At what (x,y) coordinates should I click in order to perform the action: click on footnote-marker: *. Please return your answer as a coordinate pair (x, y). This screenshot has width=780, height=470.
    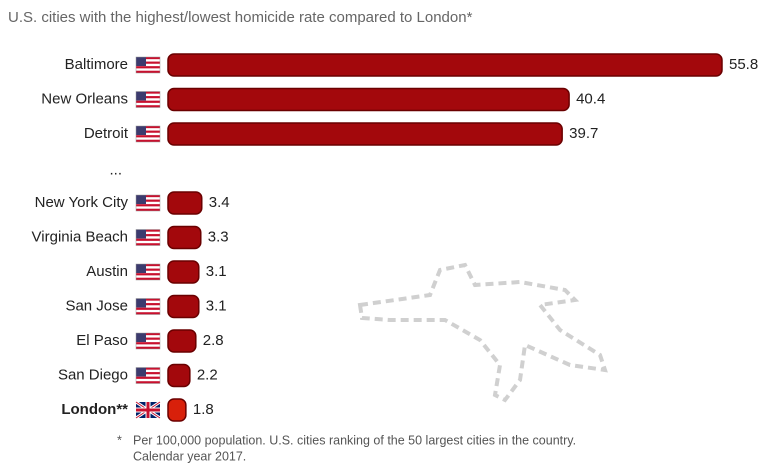
    Looking at the image, I should click on (119, 440).